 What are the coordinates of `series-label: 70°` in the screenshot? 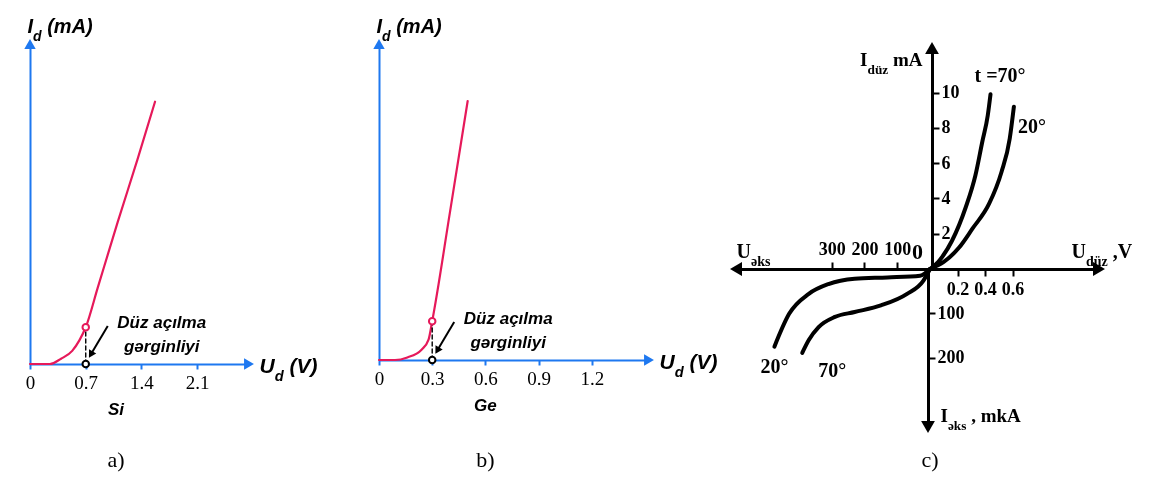 It's located at (832, 369).